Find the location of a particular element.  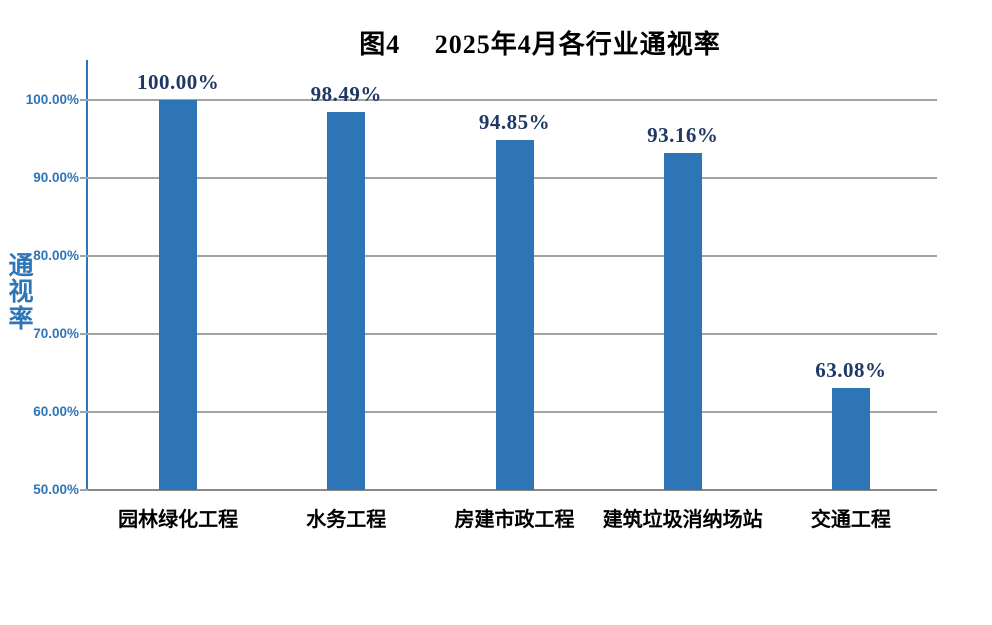

bar-value-label: 63.08% is located at coordinates (851, 369).